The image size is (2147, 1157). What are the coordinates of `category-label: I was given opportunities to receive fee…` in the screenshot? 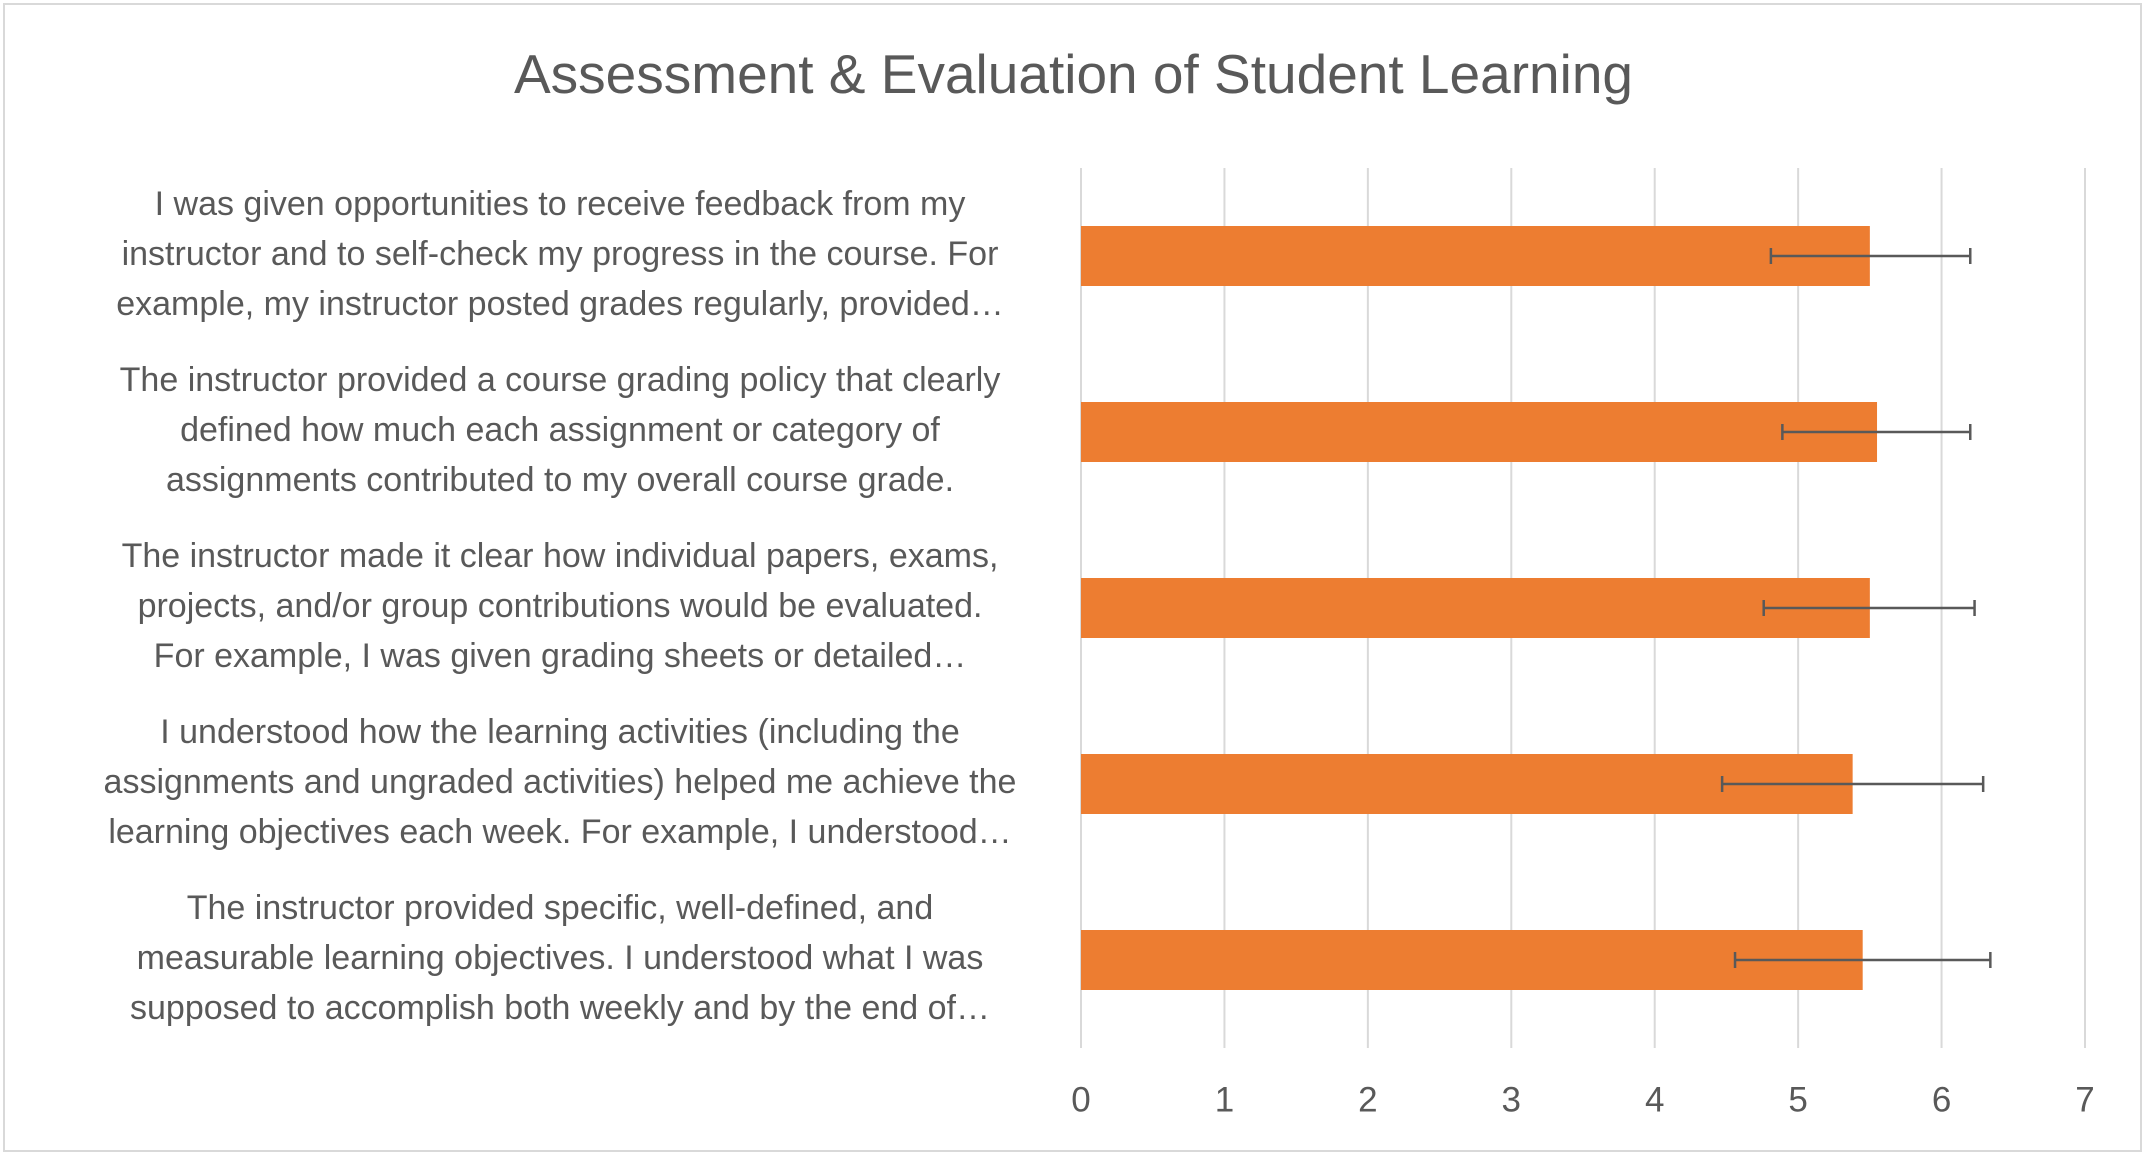 It's located at (560, 204).